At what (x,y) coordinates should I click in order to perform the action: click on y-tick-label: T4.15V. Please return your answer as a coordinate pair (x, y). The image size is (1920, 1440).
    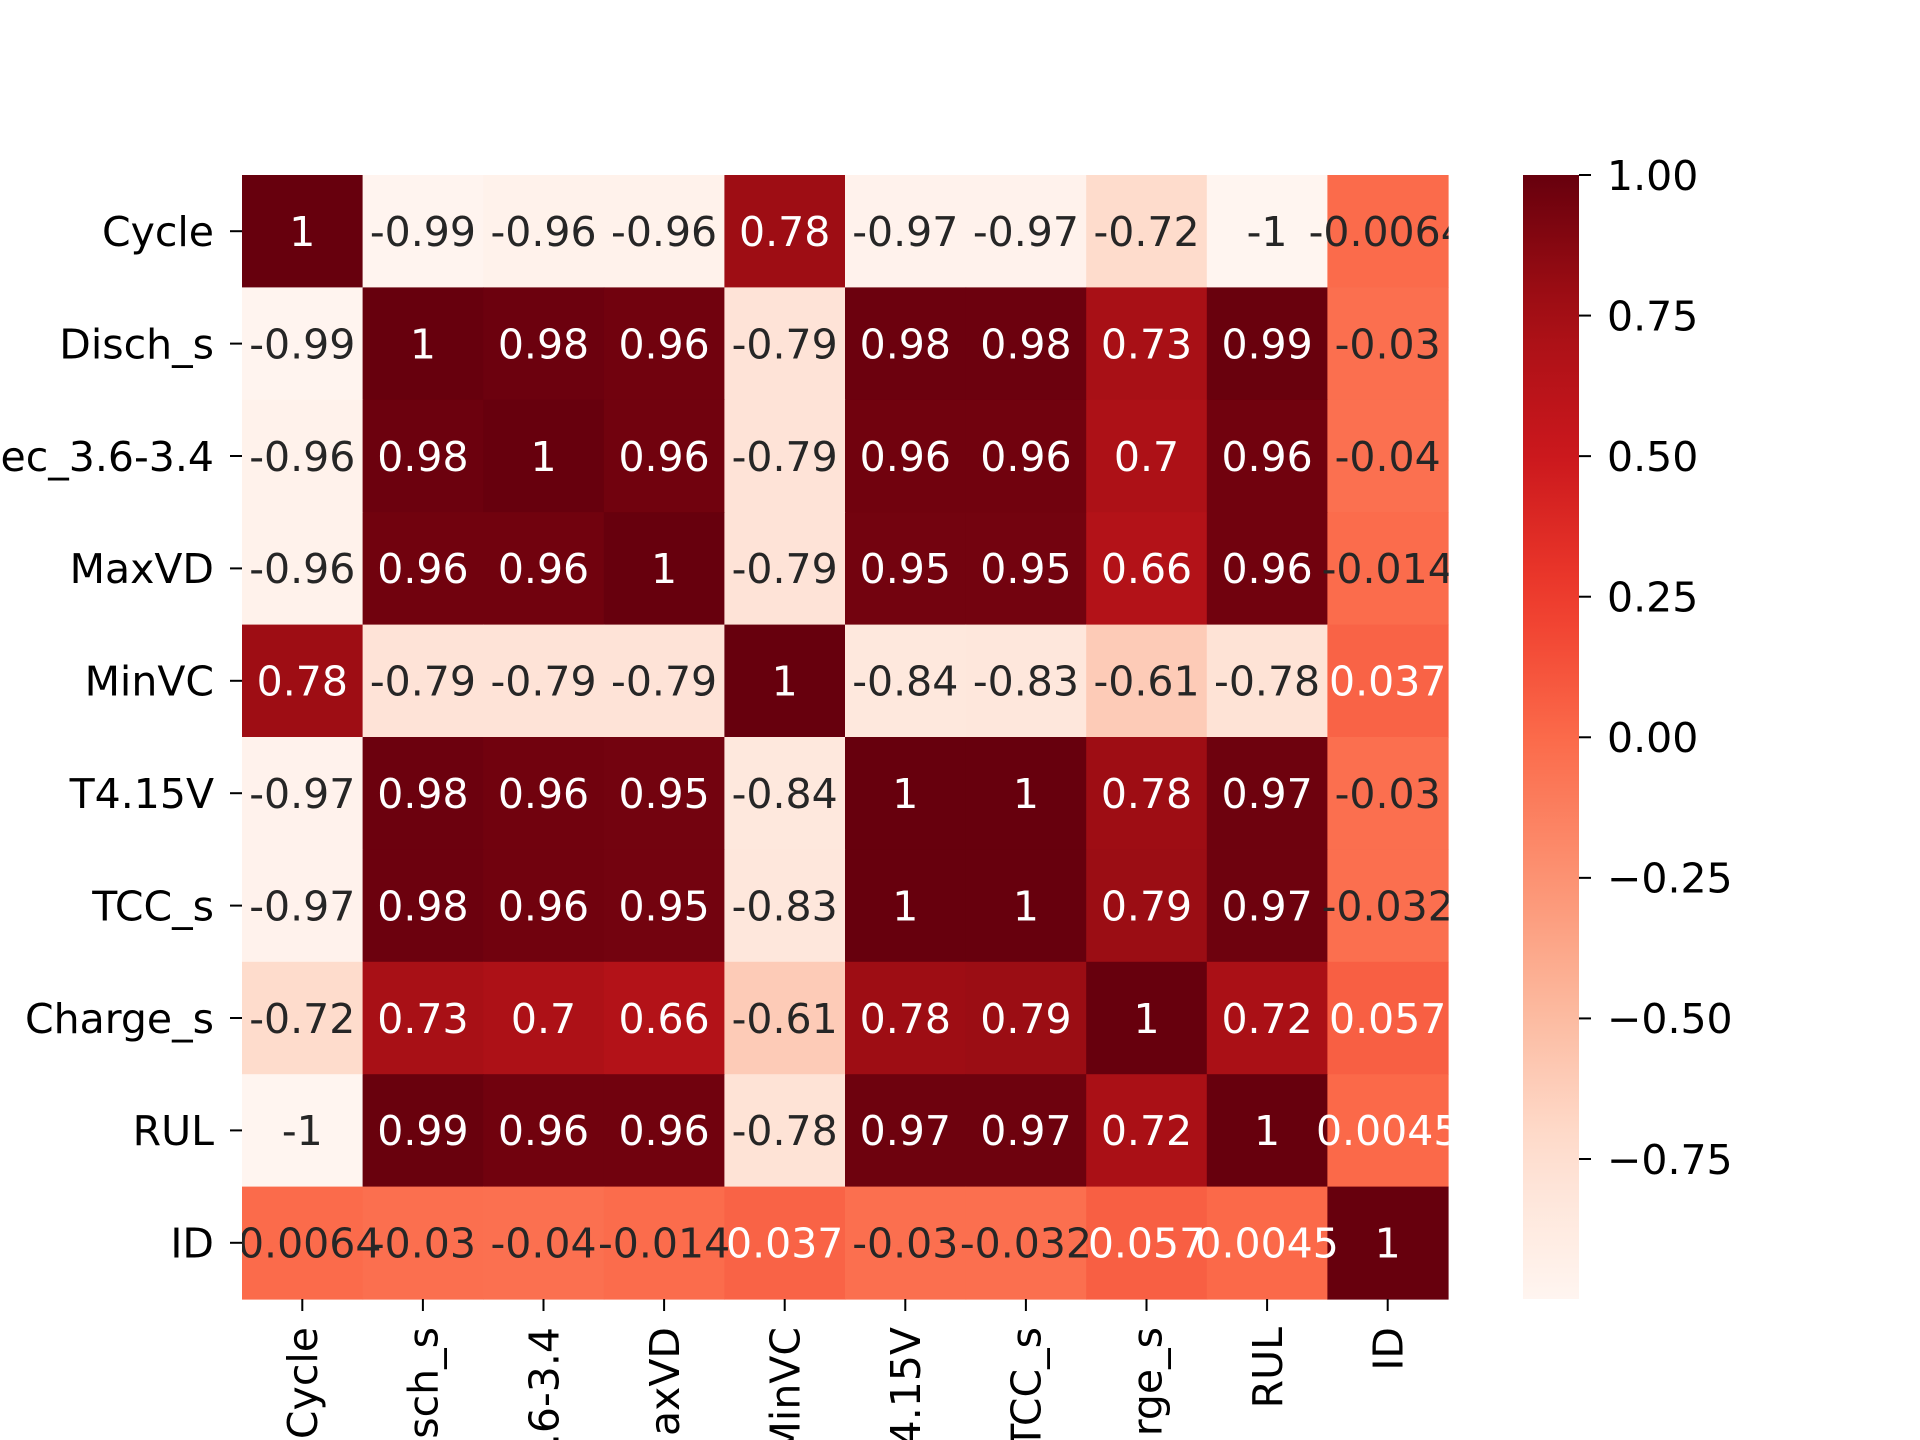
    Looking at the image, I should click on (141, 794).